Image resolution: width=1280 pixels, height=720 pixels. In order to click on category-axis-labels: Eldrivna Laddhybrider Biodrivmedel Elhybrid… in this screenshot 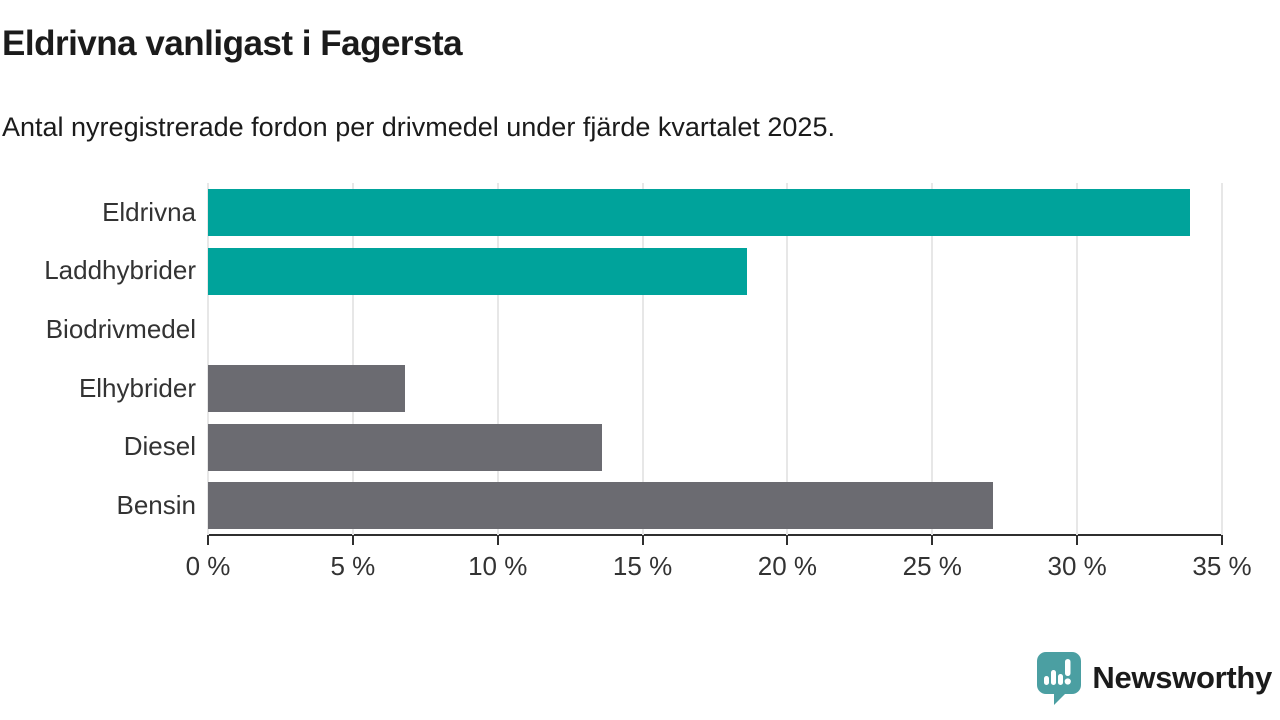, I will do `click(98, 359)`.